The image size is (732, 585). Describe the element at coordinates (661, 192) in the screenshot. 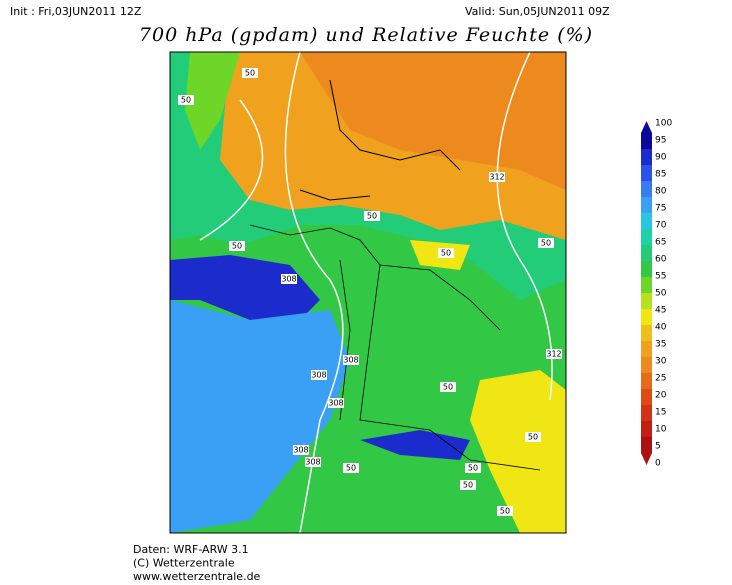

I see `colorbar-tick-label: 80` at that location.